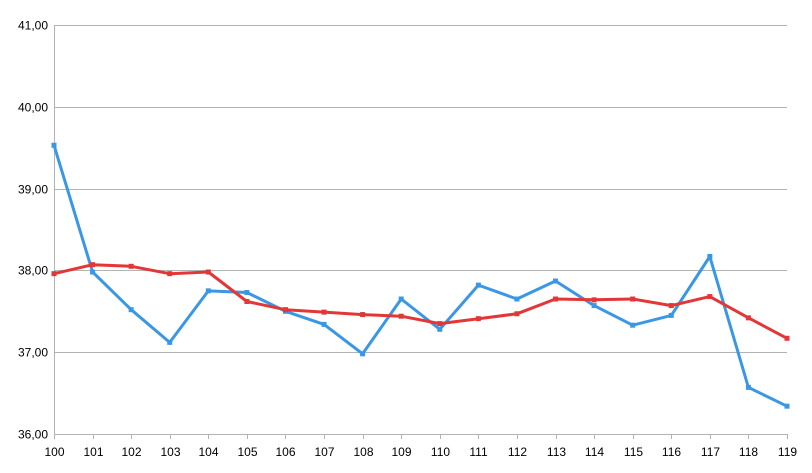 This screenshot has width=812, height=473. What do you see at coordinates (671, 452) in the screenshot?
I see `x-tick-label: 116` at bounding box center [671, 452].